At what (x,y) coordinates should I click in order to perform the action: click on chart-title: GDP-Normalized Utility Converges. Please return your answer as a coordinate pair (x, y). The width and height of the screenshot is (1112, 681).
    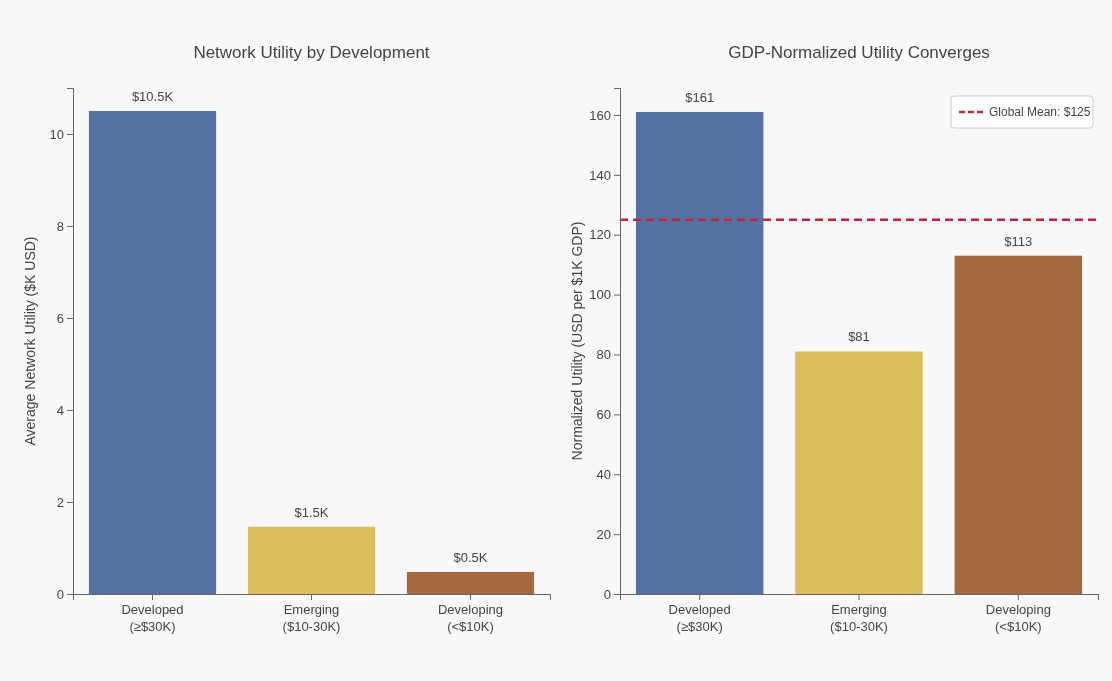
    Looking at the image, I should click on (859, 52).